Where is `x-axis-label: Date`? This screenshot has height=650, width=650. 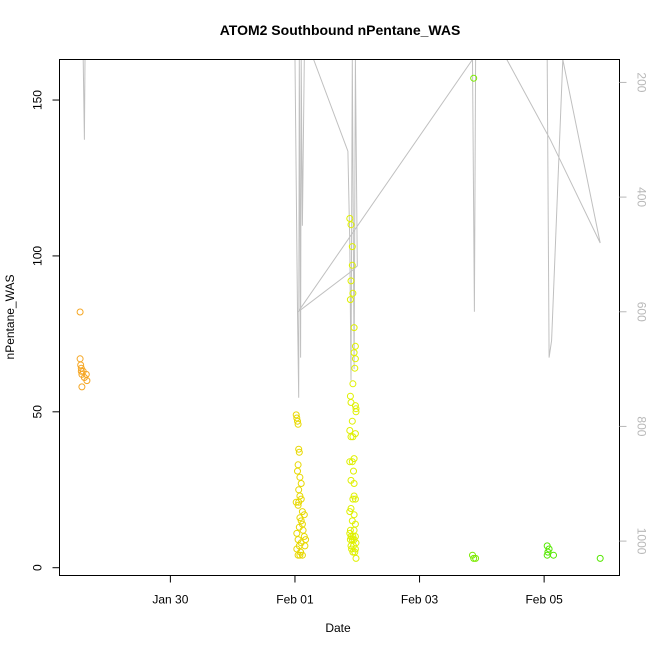 x-axis-label: Date is located at coordinates (338, 628).